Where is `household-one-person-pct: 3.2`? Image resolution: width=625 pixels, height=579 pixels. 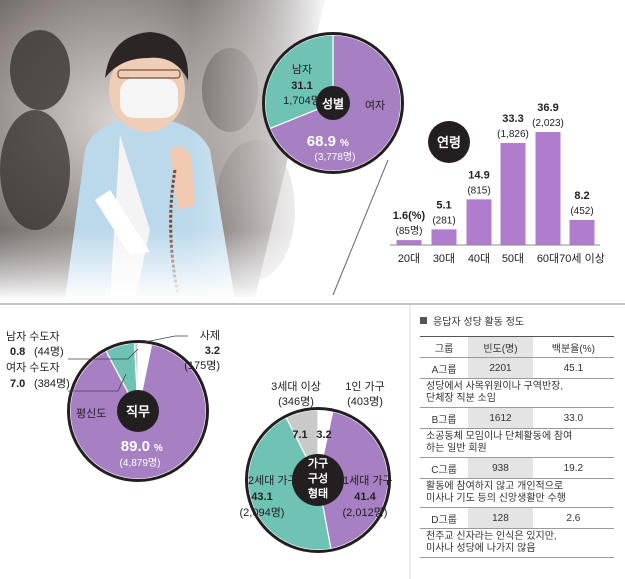
household-one-person-pct: 3.2 is located at coordinates (323, 435).